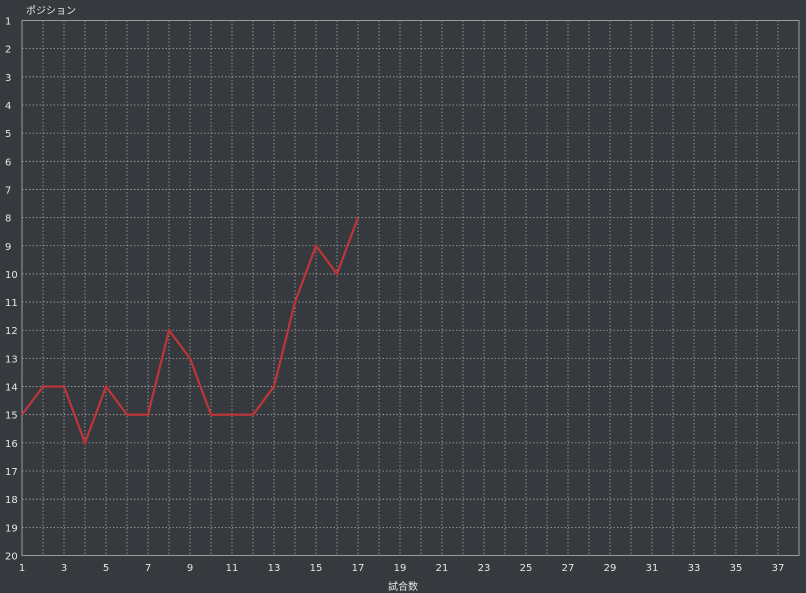 This screenshot has height=593, width=806. Describe the element at coordinates (8, 162) in the screenshot. I see `y-tick-label: 6` at that location.